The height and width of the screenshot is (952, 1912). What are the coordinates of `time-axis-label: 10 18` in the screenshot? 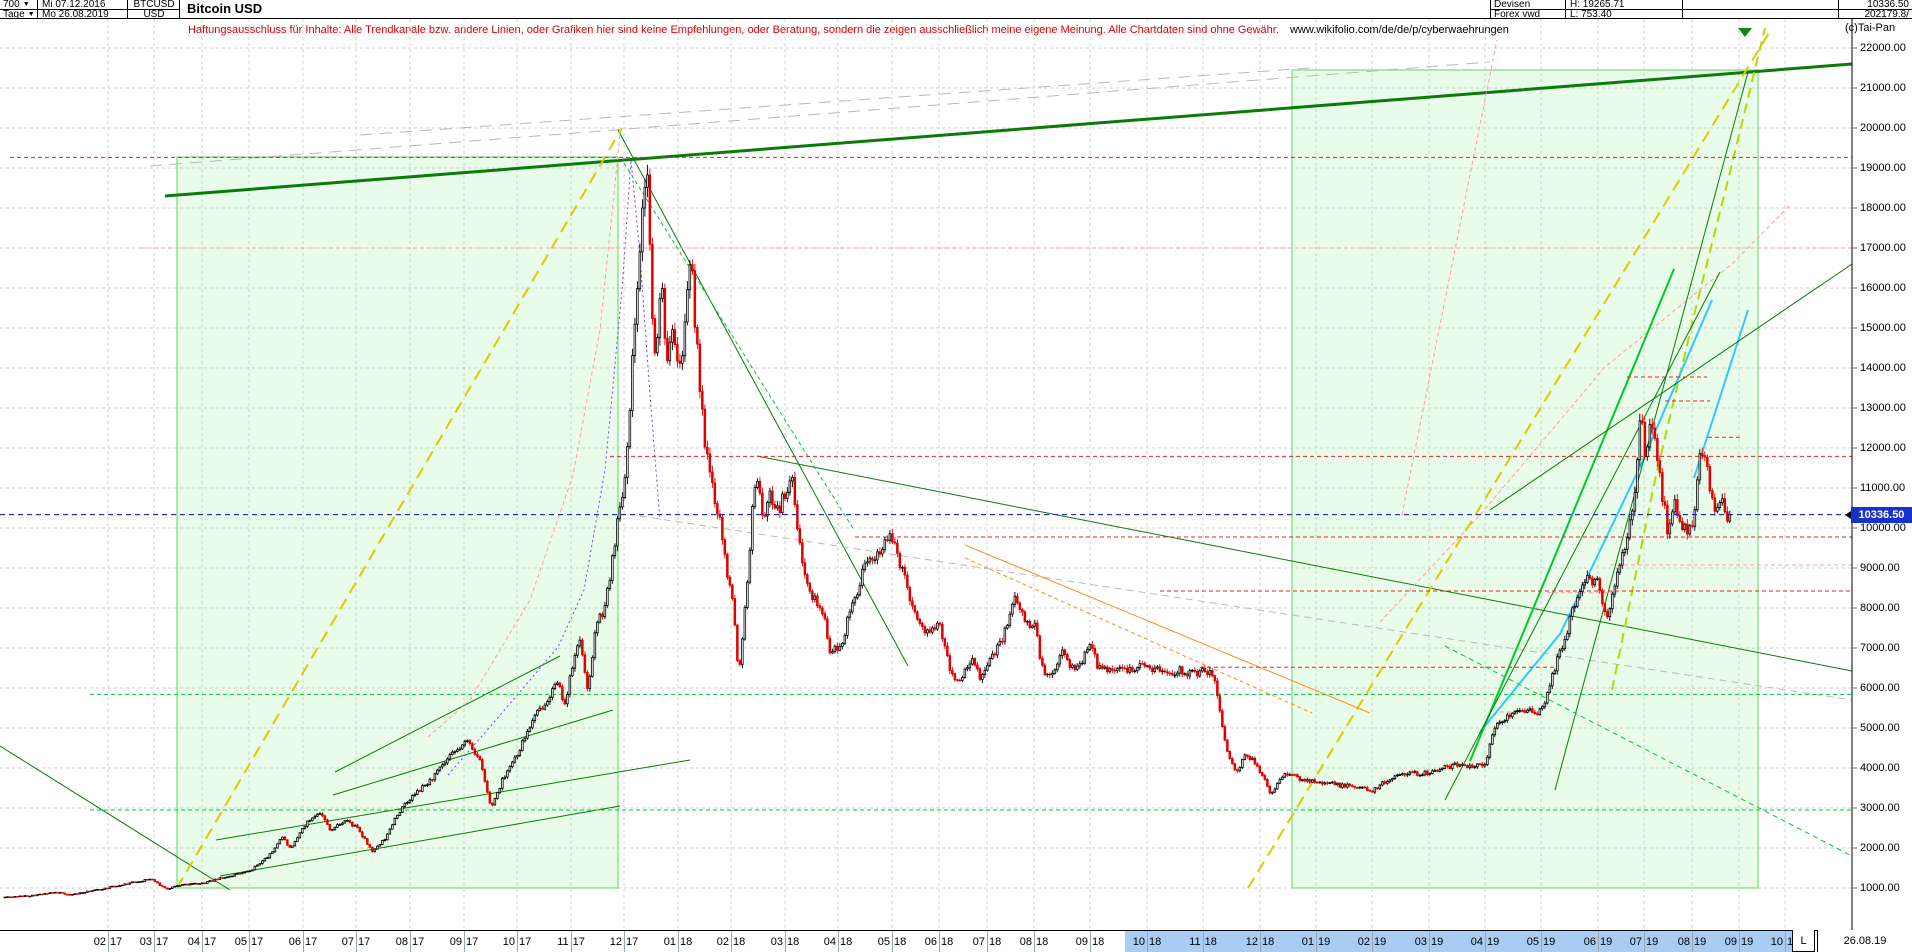 It's located at (1147, 942).